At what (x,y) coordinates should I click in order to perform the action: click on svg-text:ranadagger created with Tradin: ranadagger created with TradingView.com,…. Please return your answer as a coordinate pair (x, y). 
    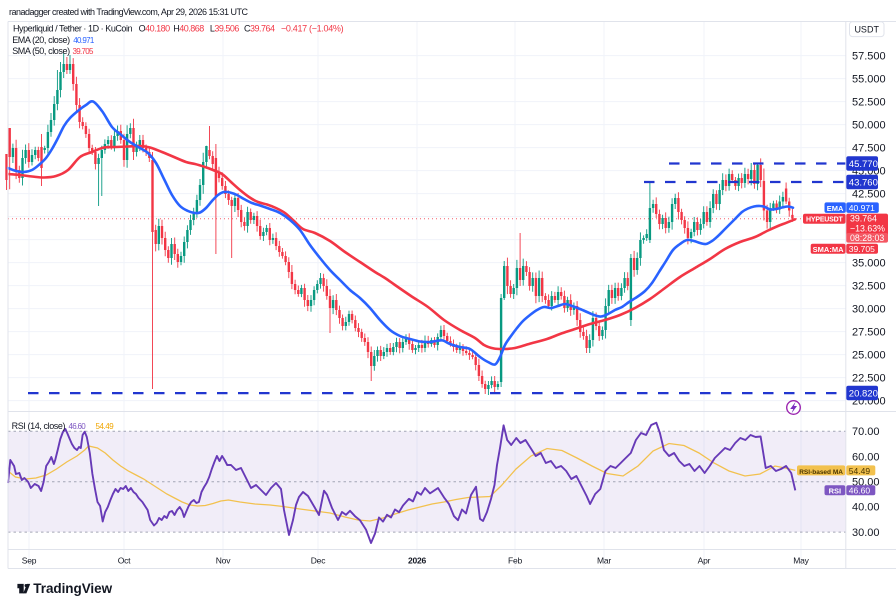
    Looking at the image, I should click on (128, 12).